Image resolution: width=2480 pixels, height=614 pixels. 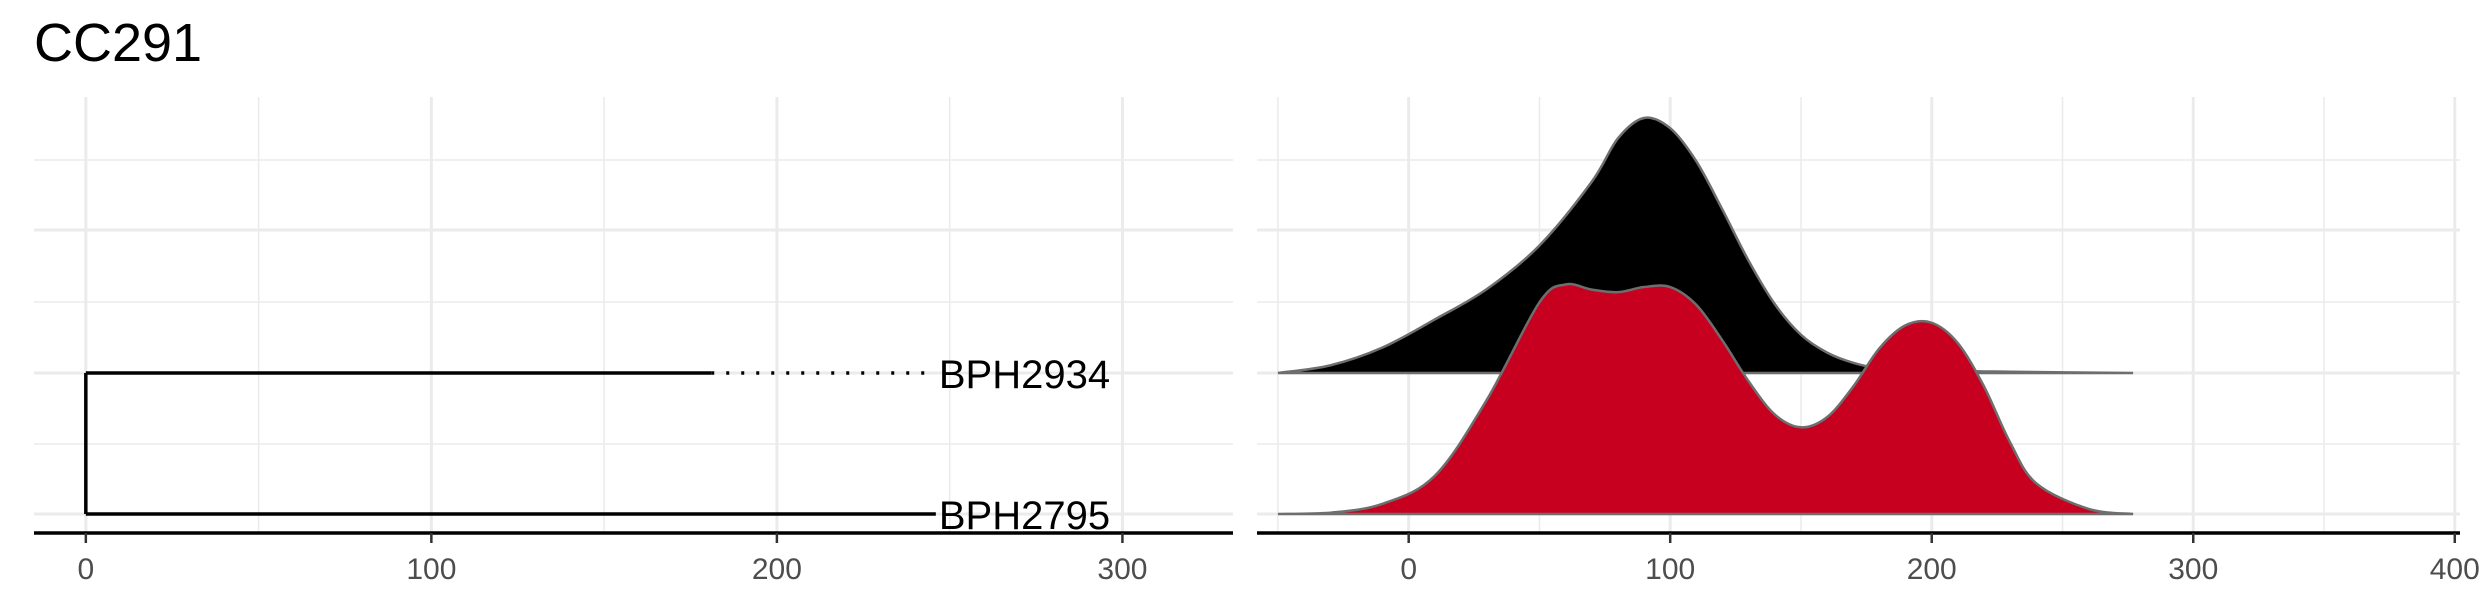 I want to click on ridge-x-tick-label: 0, so click(x=1408, y=569).